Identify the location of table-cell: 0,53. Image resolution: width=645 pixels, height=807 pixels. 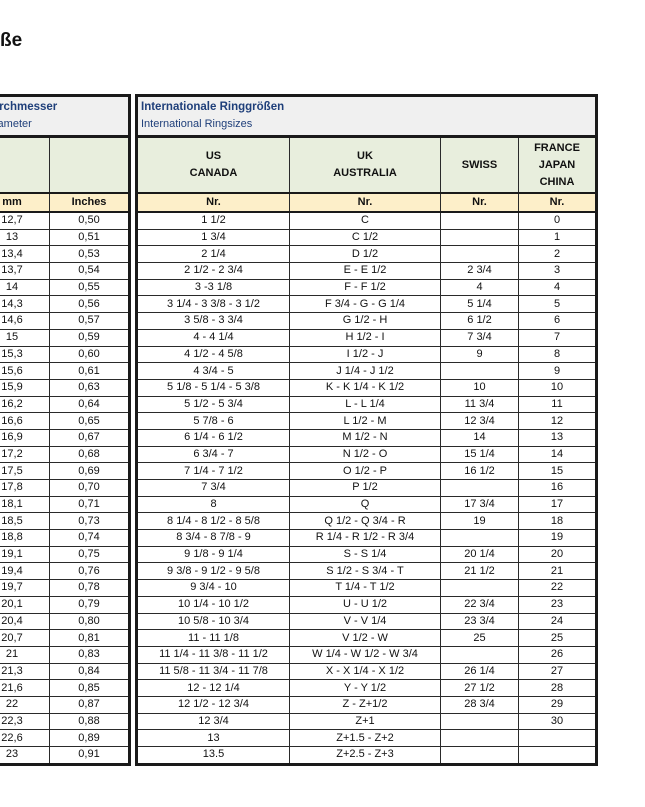
(89, 254).